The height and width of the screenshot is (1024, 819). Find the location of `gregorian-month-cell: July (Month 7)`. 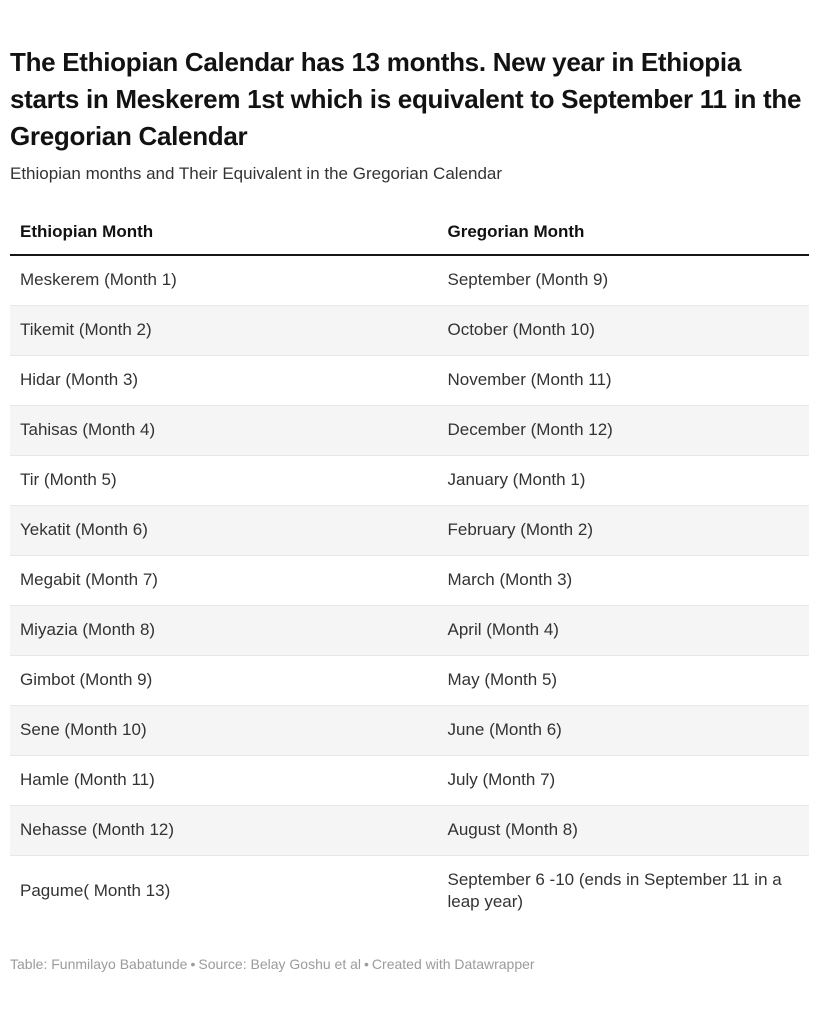

gregorian-month-cell: July (Month 7) is located at coordinates (501, 779).